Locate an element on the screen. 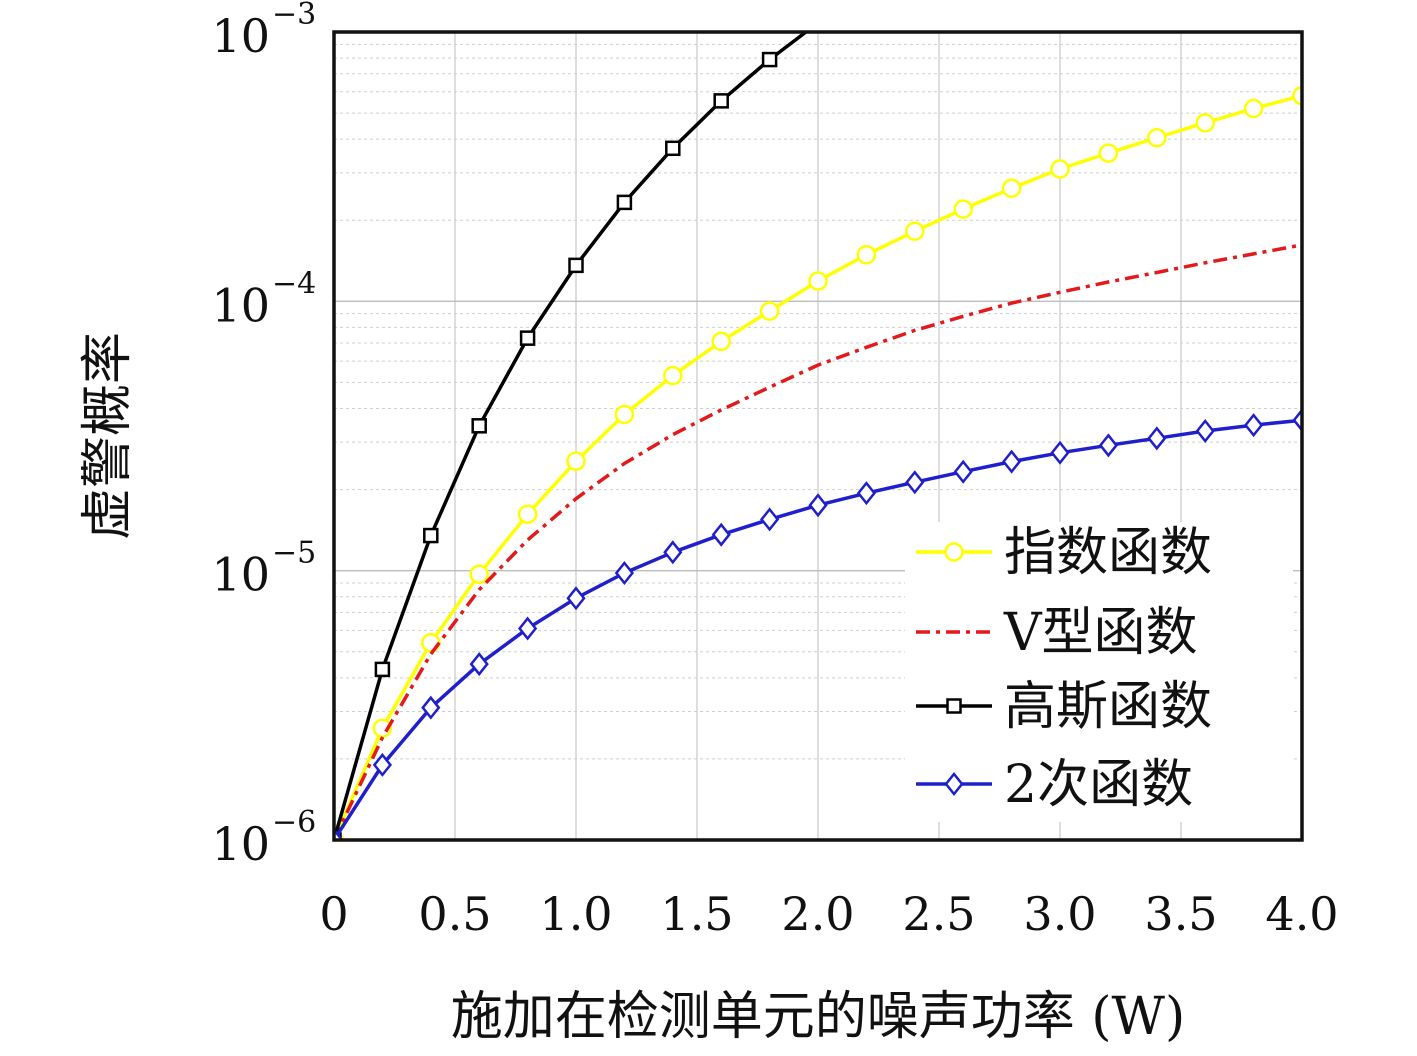  legend-label: 2次函数 is located at coordinates (1098, 785).